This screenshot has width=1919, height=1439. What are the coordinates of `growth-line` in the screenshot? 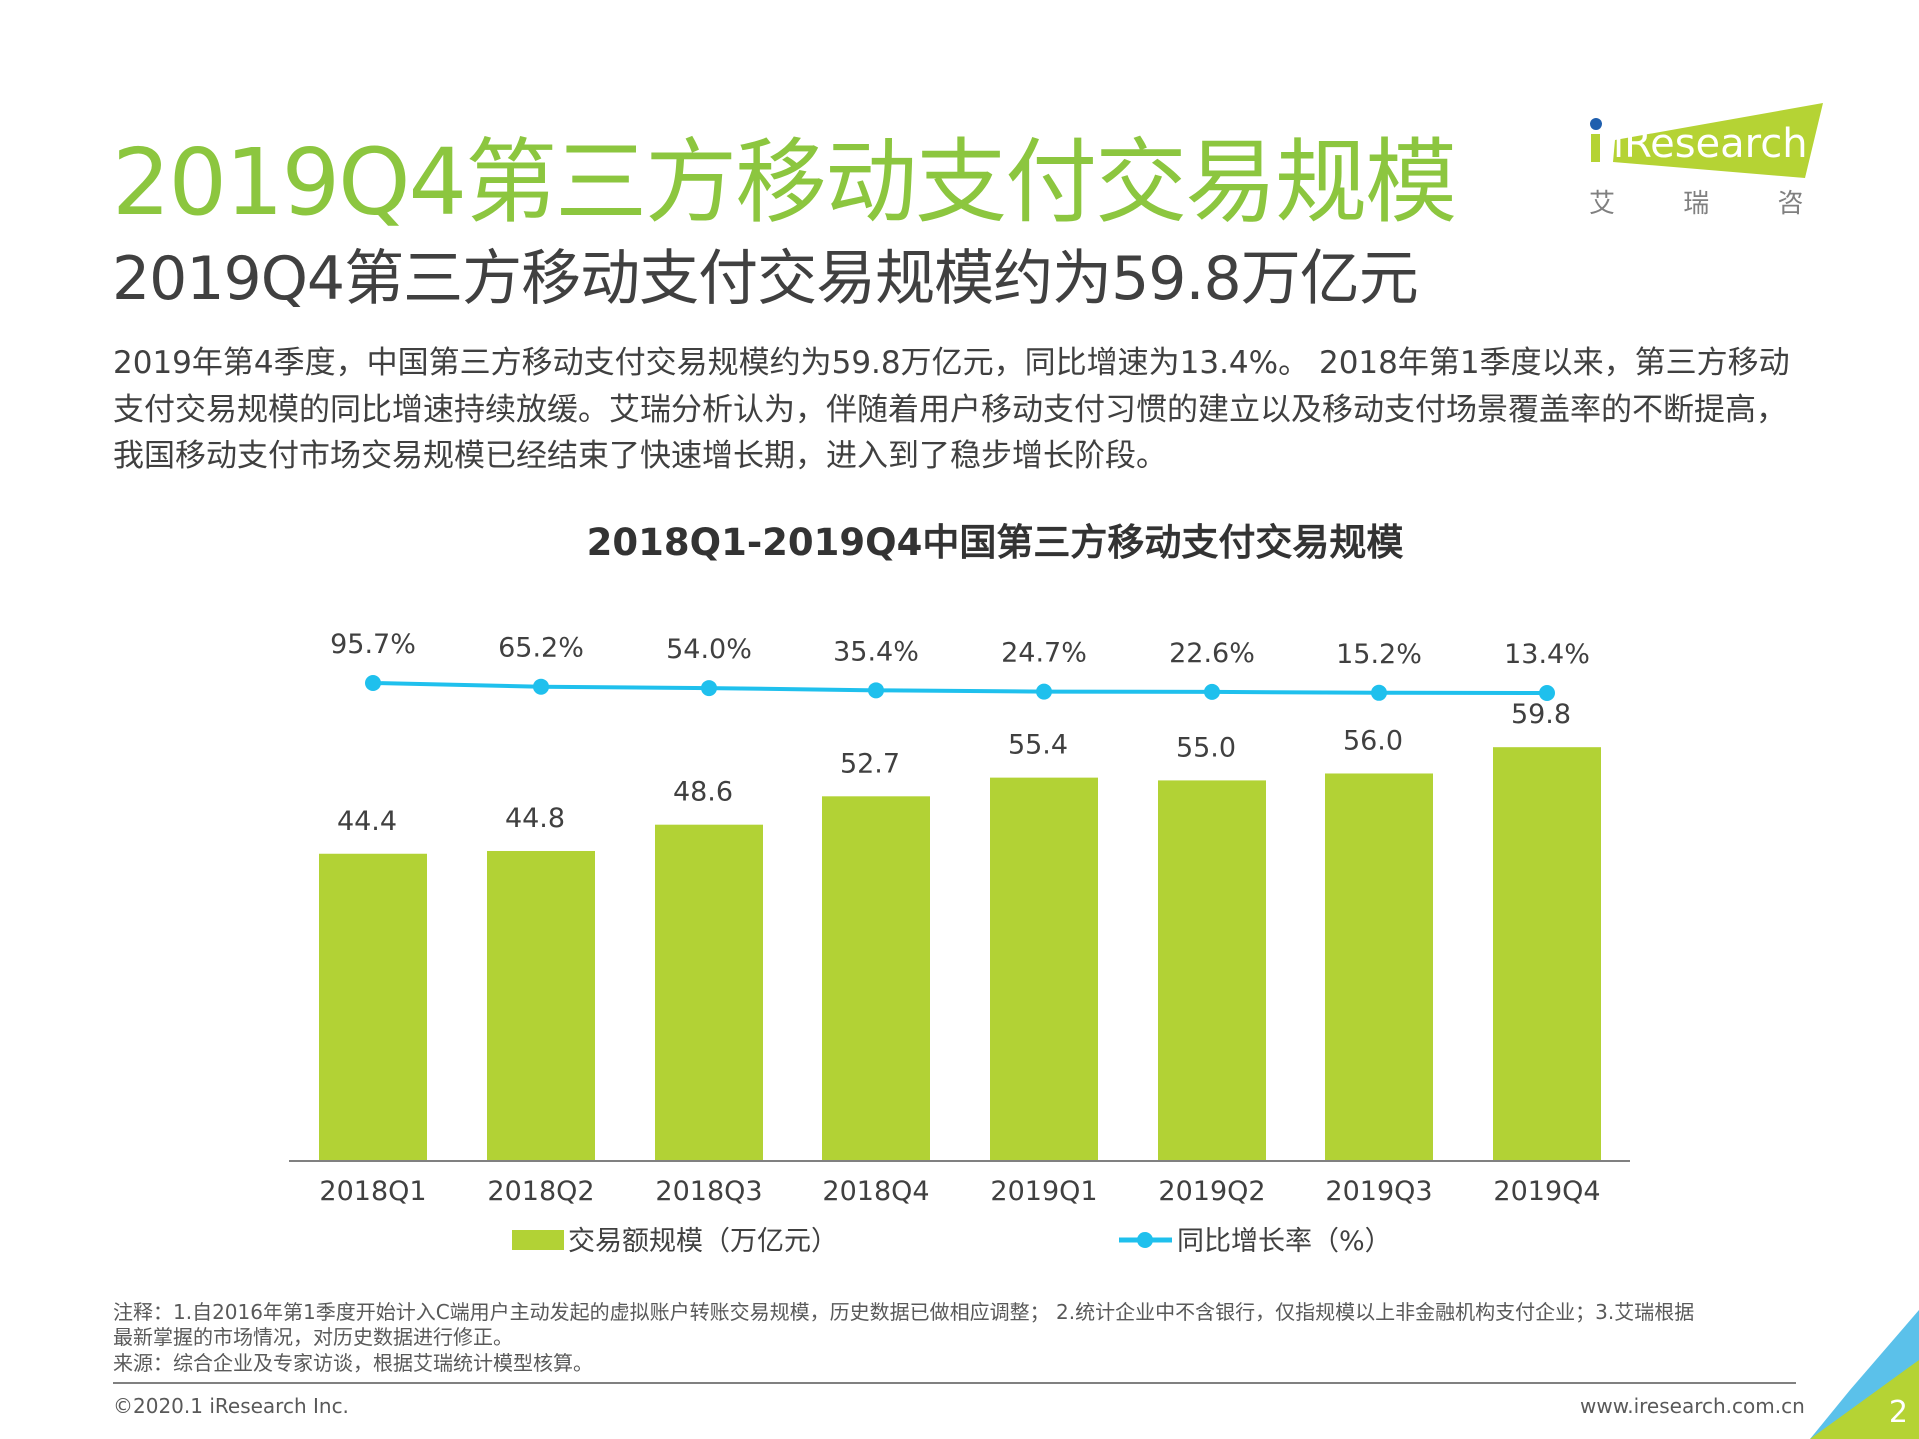 It's located at (960, 688).